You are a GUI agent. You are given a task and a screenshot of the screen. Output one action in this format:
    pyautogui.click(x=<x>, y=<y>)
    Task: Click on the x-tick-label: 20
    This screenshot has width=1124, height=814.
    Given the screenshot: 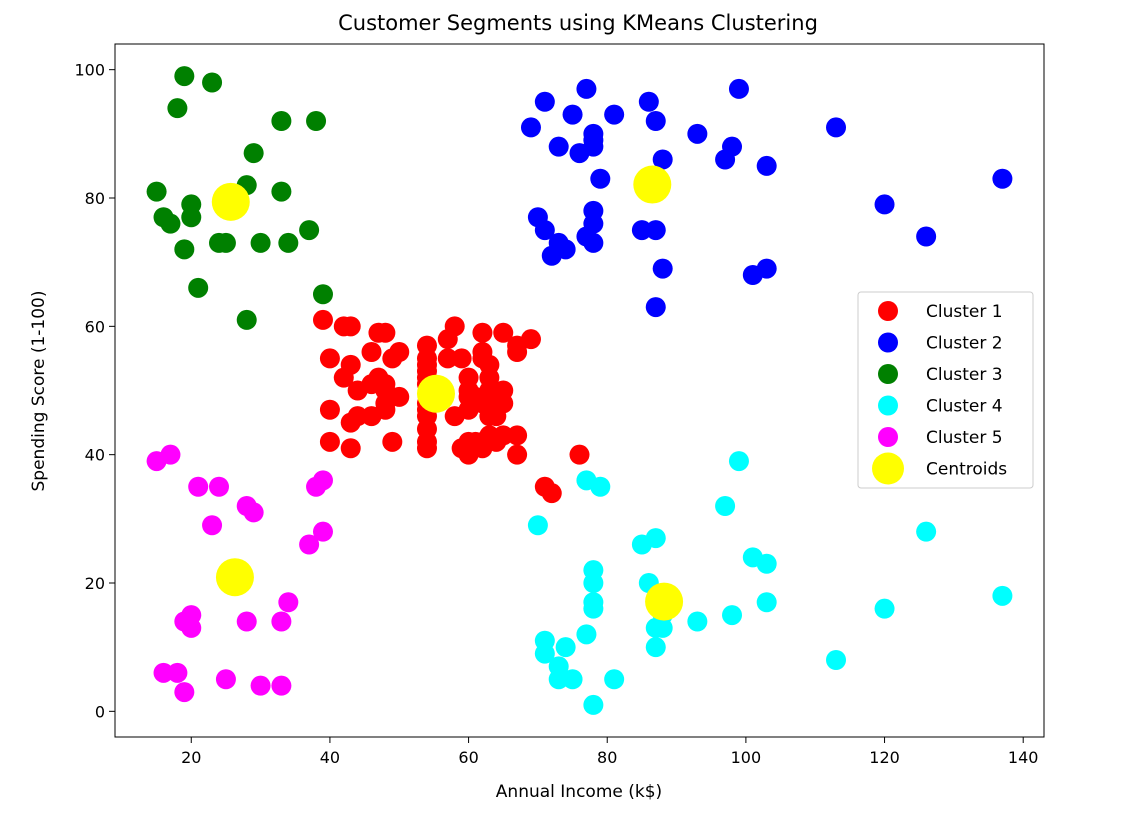 What is the action you would take?
    pyautogui.click(x=191, y=757)
    